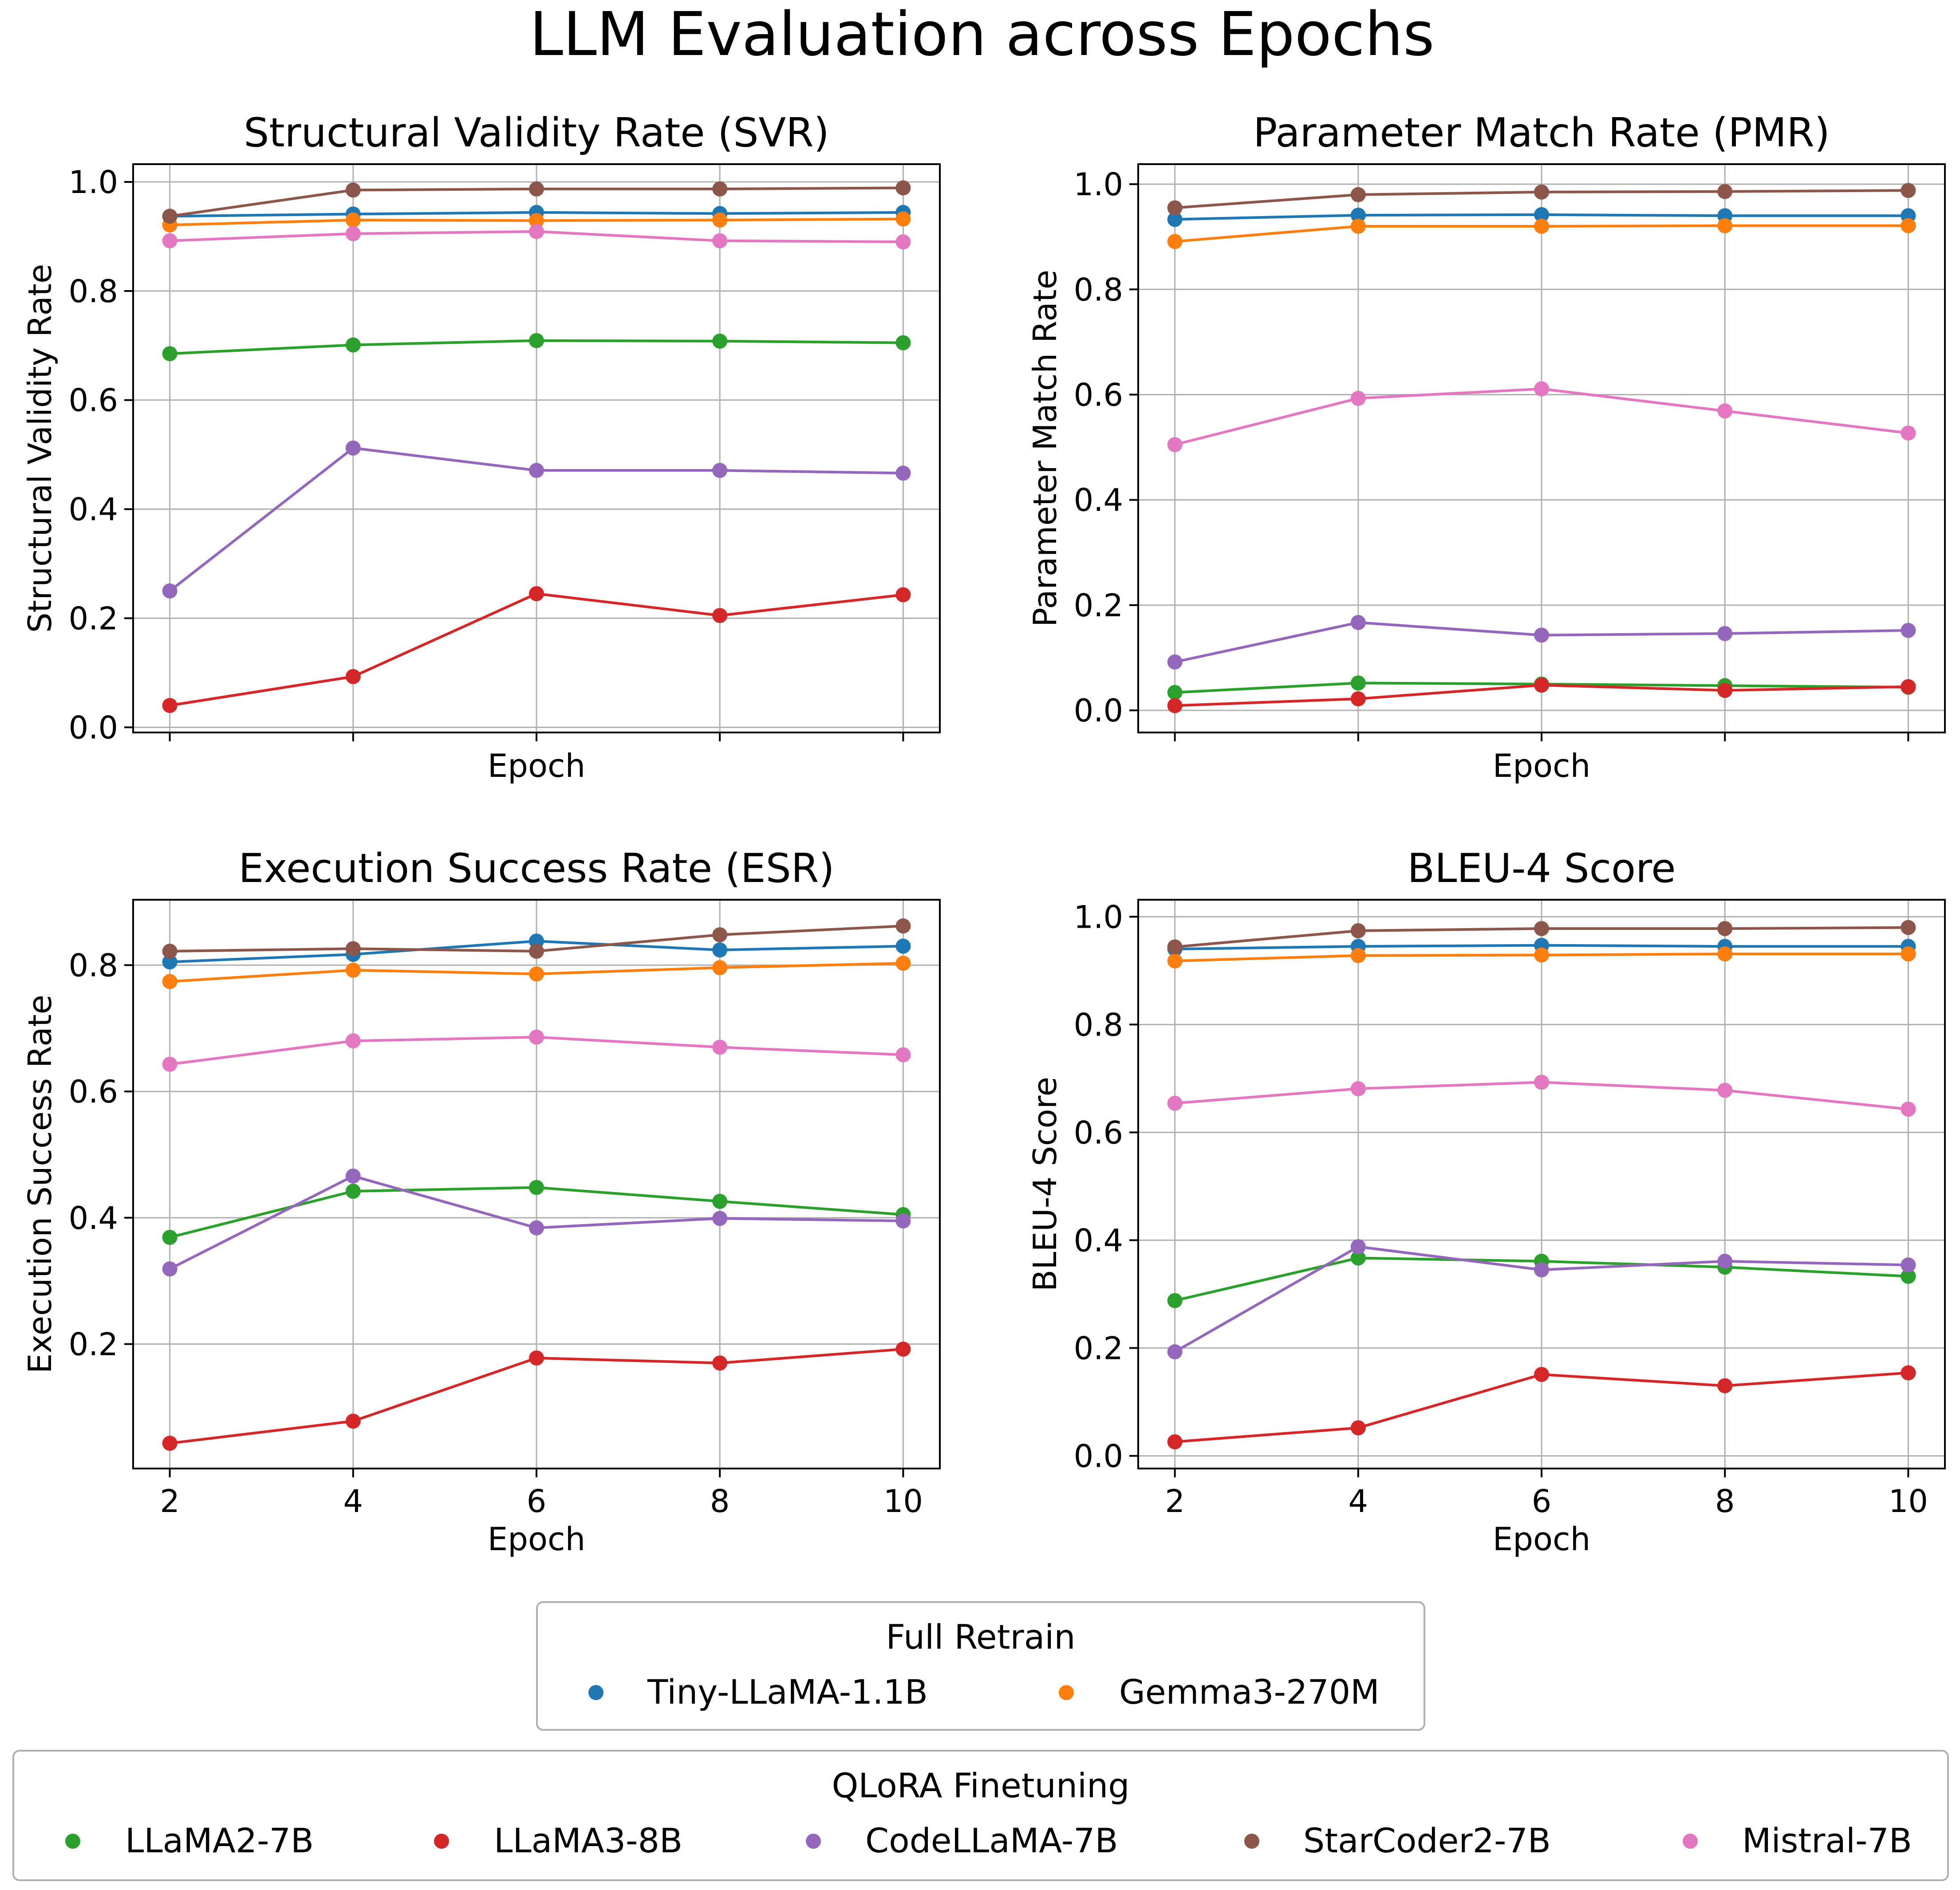 The width and height of the screenshot is (1960, 1890). What do you see at coordinates (1690, 1841) in the screenshot?
I see `legend-marker-mistral` at bounding box center [1690, 1841].